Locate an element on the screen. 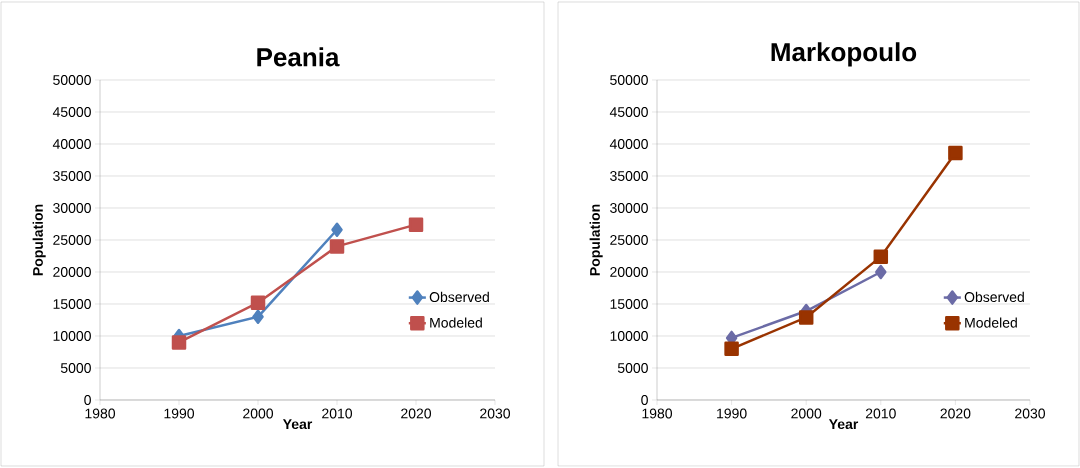  chart-title: Markopoulo is located at coordinates (844, 54).